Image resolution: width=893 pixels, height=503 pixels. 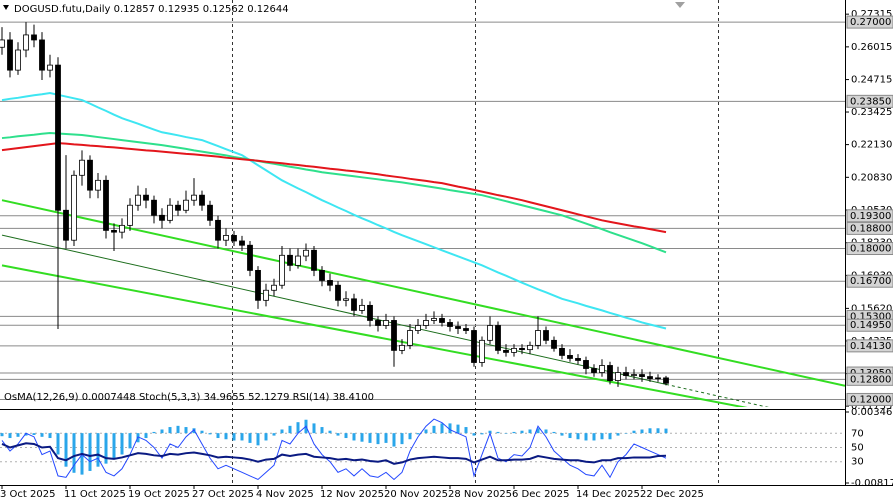 What do you see at coordinates (870, 346) in the screenshot?
I see `level-label: 0.14130` at bounding box center [870, 346].